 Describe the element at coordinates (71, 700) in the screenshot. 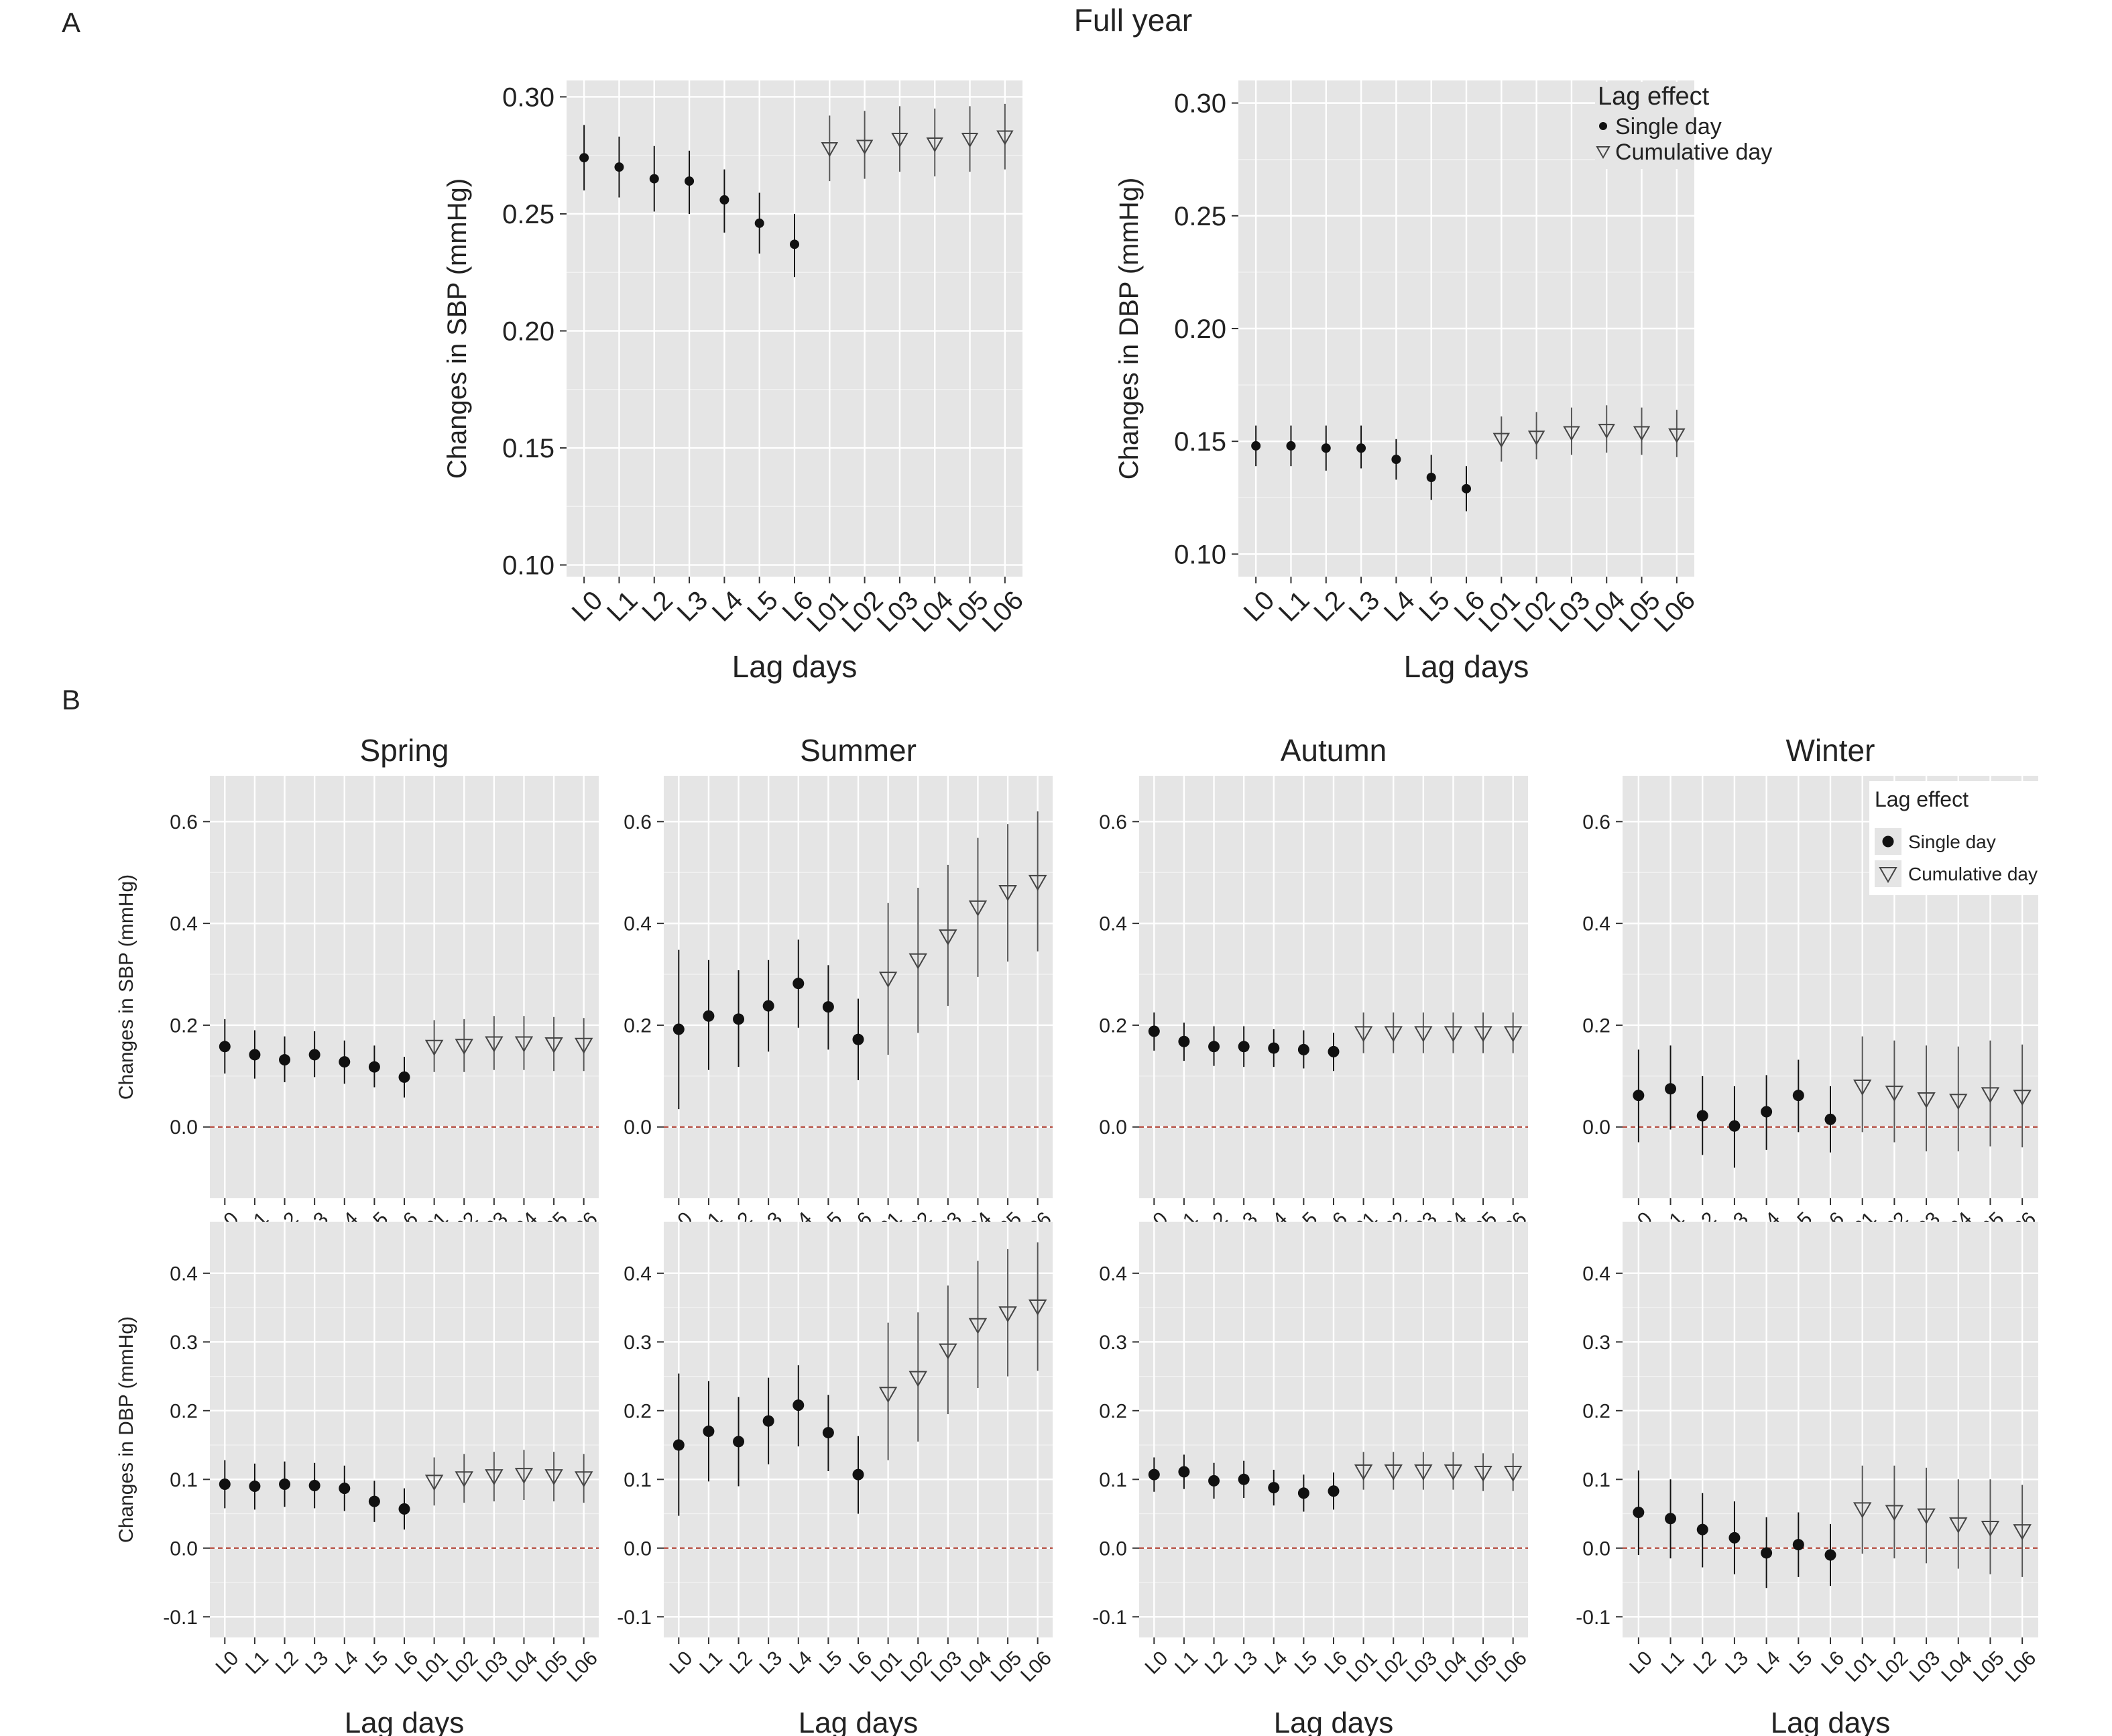

I see `panel-b-label: B` at that location.